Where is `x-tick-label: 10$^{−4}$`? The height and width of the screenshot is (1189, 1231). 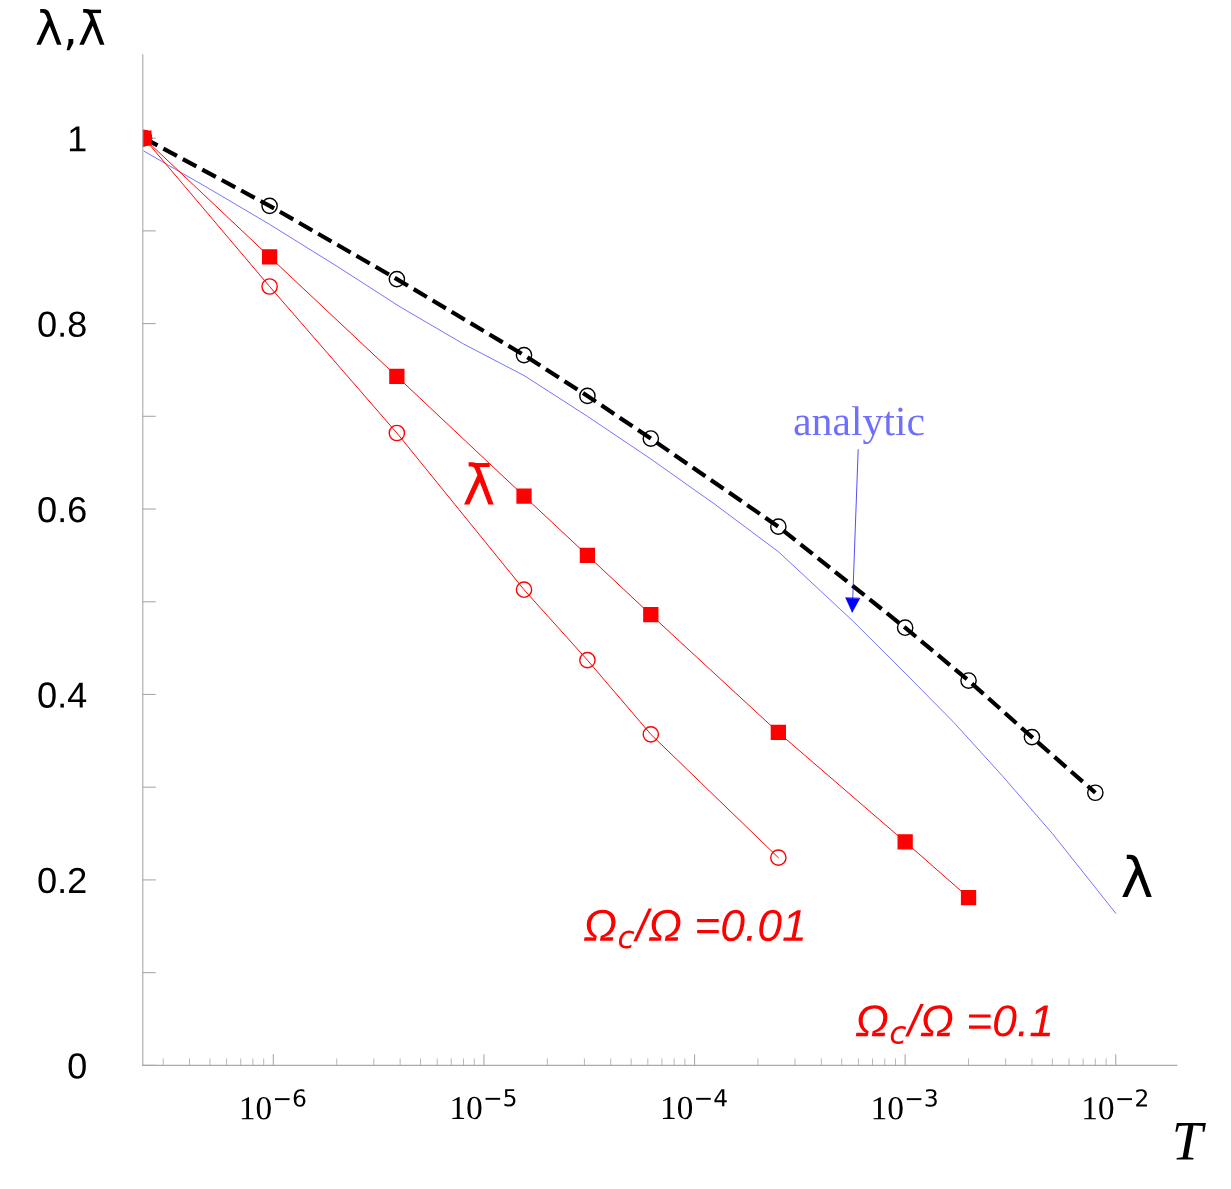 x-tick-label: 10$^{−4}$ is located at coordinates (694, 1104).